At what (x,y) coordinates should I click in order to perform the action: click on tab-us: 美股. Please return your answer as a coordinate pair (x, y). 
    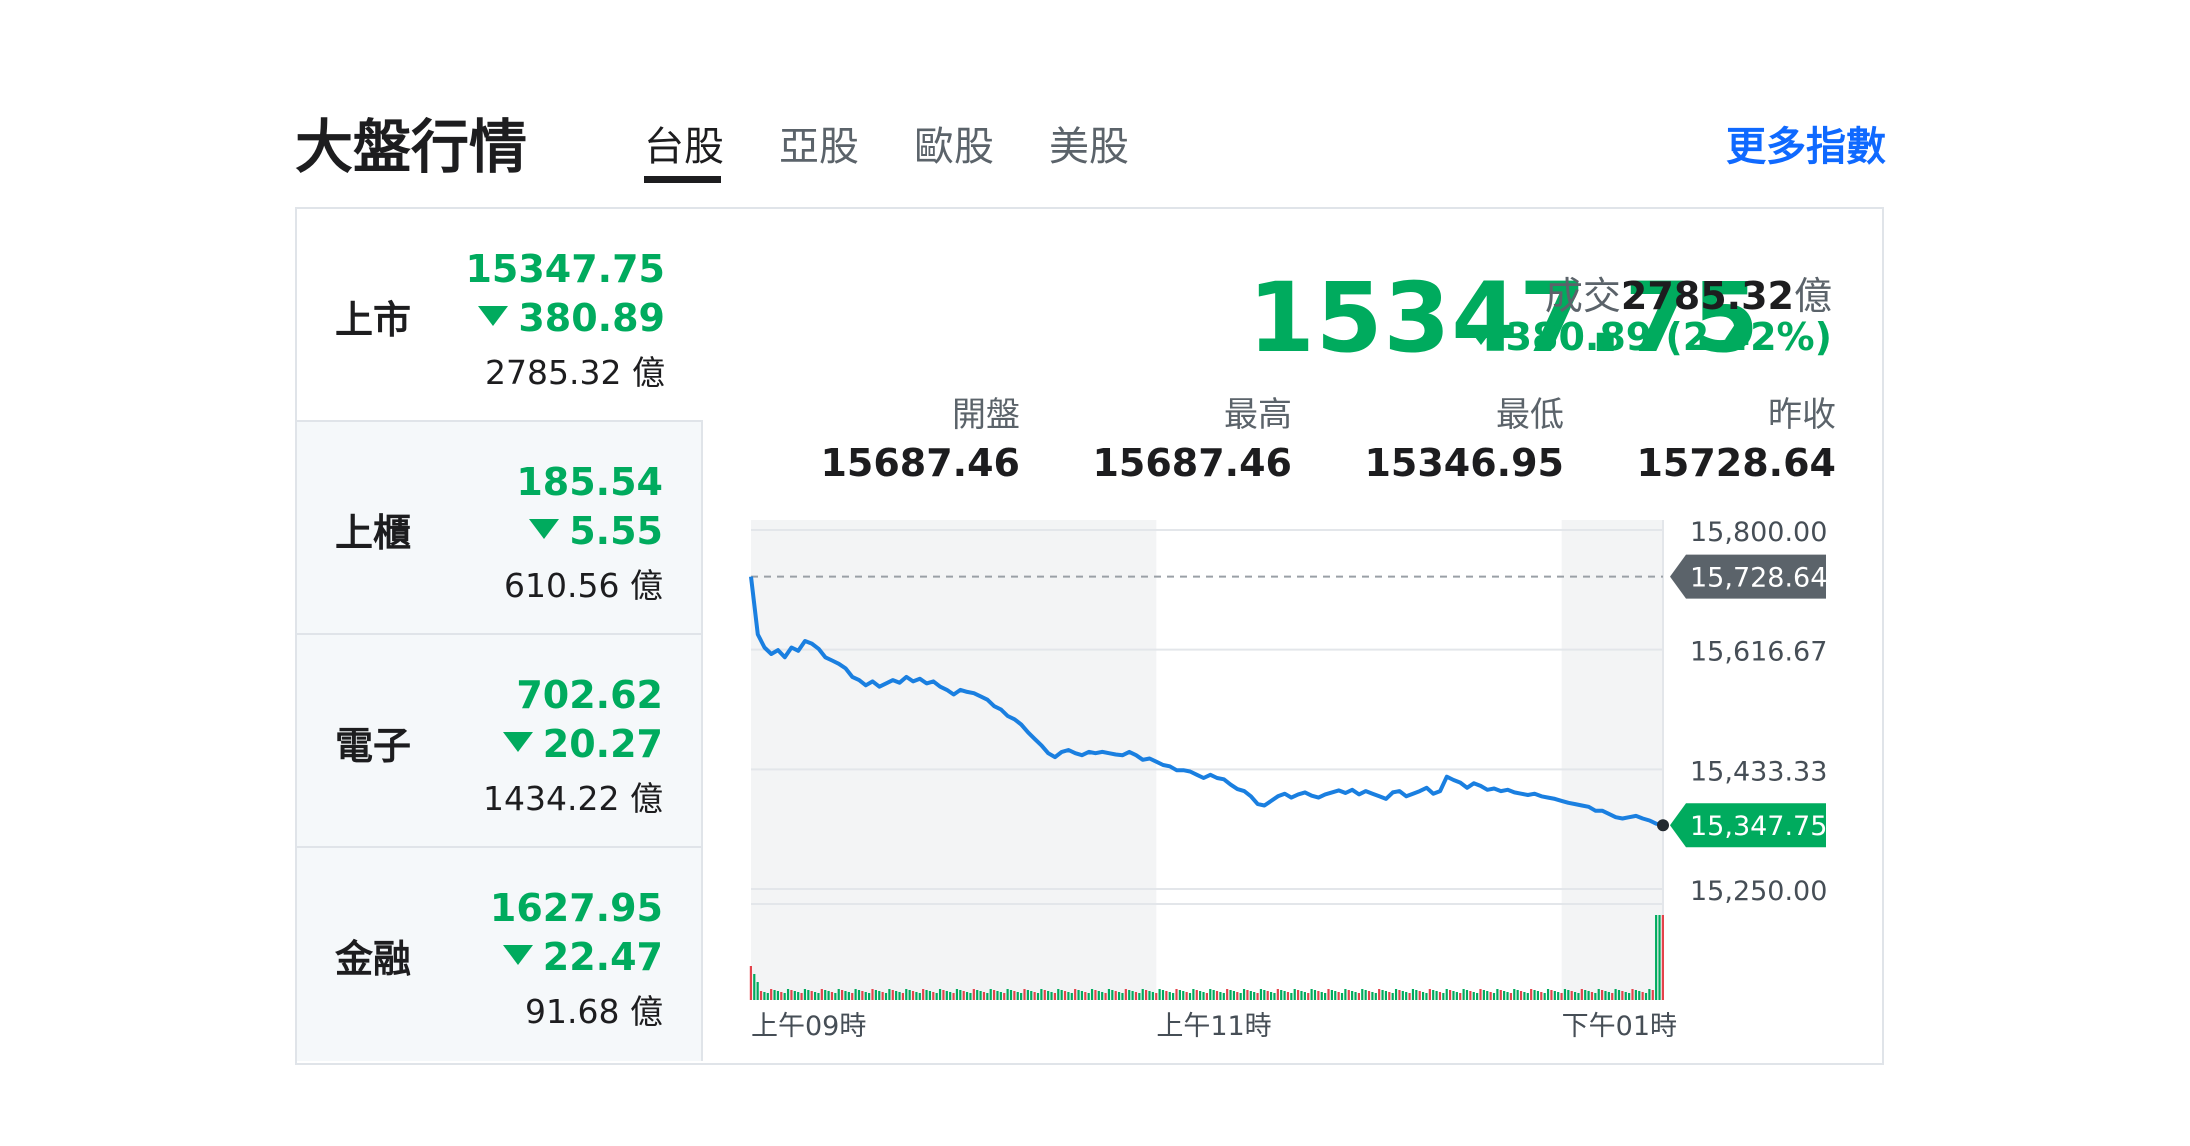
    Looking at the image, I should click on (1089, 147).